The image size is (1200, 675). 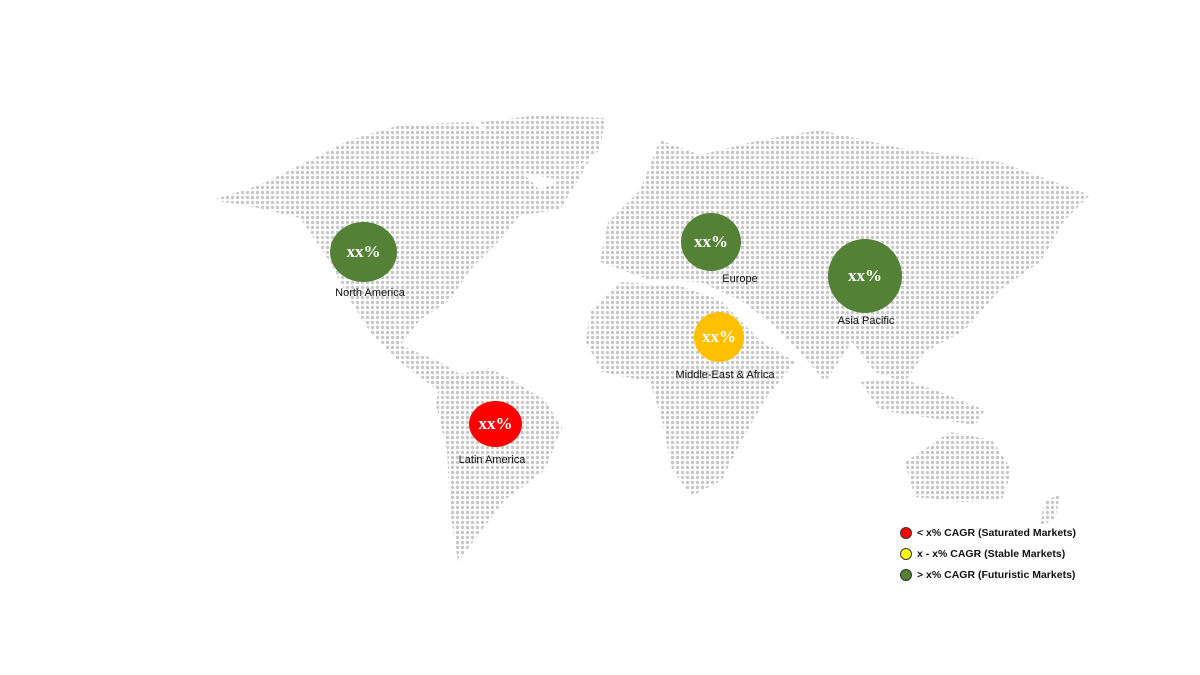 I want to click on legend-item-stable: x - x% CAGR (Stable Markets), so click(x=988, y=553).